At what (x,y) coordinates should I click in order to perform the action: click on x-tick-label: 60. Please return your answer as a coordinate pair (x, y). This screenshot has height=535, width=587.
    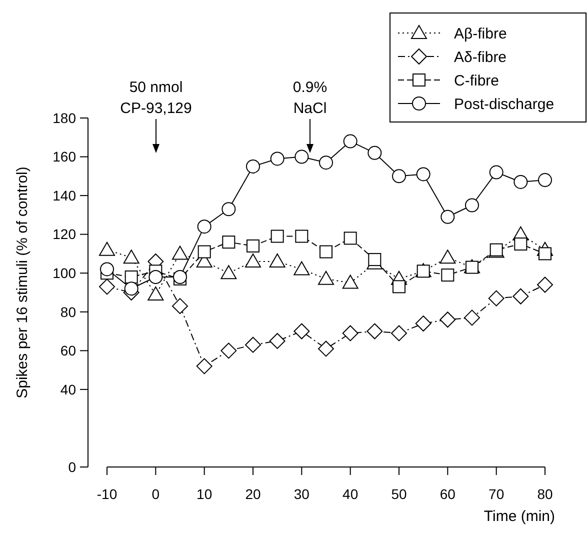
    Looking at the image, I should click on (448, 494).